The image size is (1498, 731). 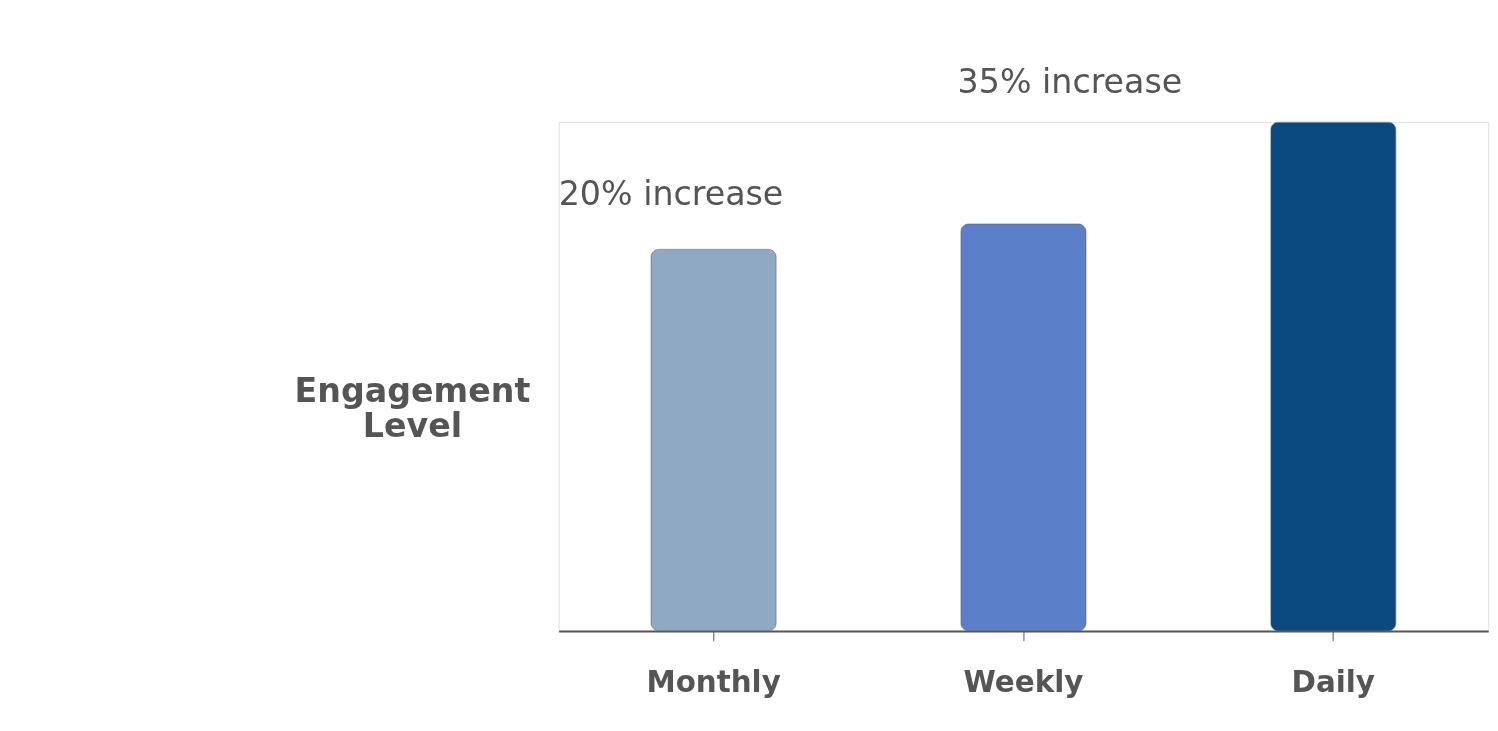 What do you see at coordinates (671, 194) in the screenshot?
I see `annotation: 20% increase` at bounding box center [671, 194].